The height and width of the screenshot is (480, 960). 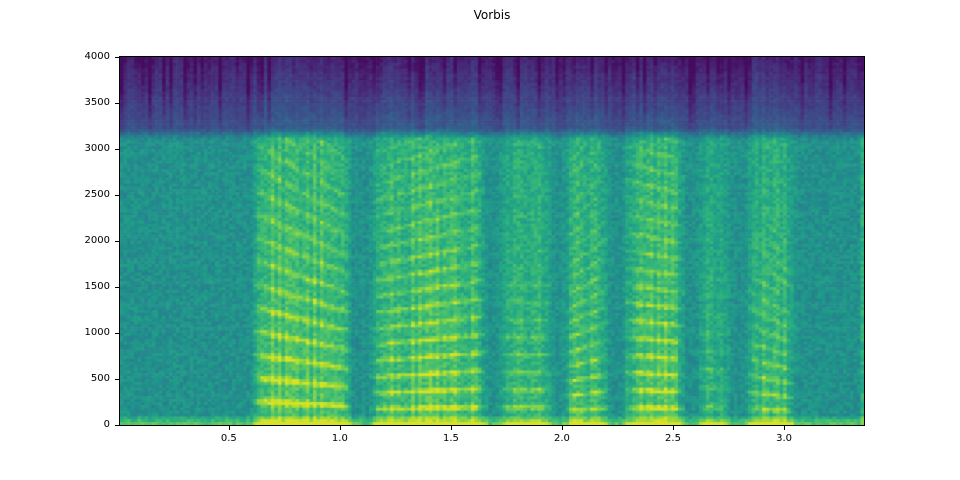 What do you see at coordinates (784, 438) in the screenshot?
I see `x-tick-label: 3.0` at bounding box center [784, 438].